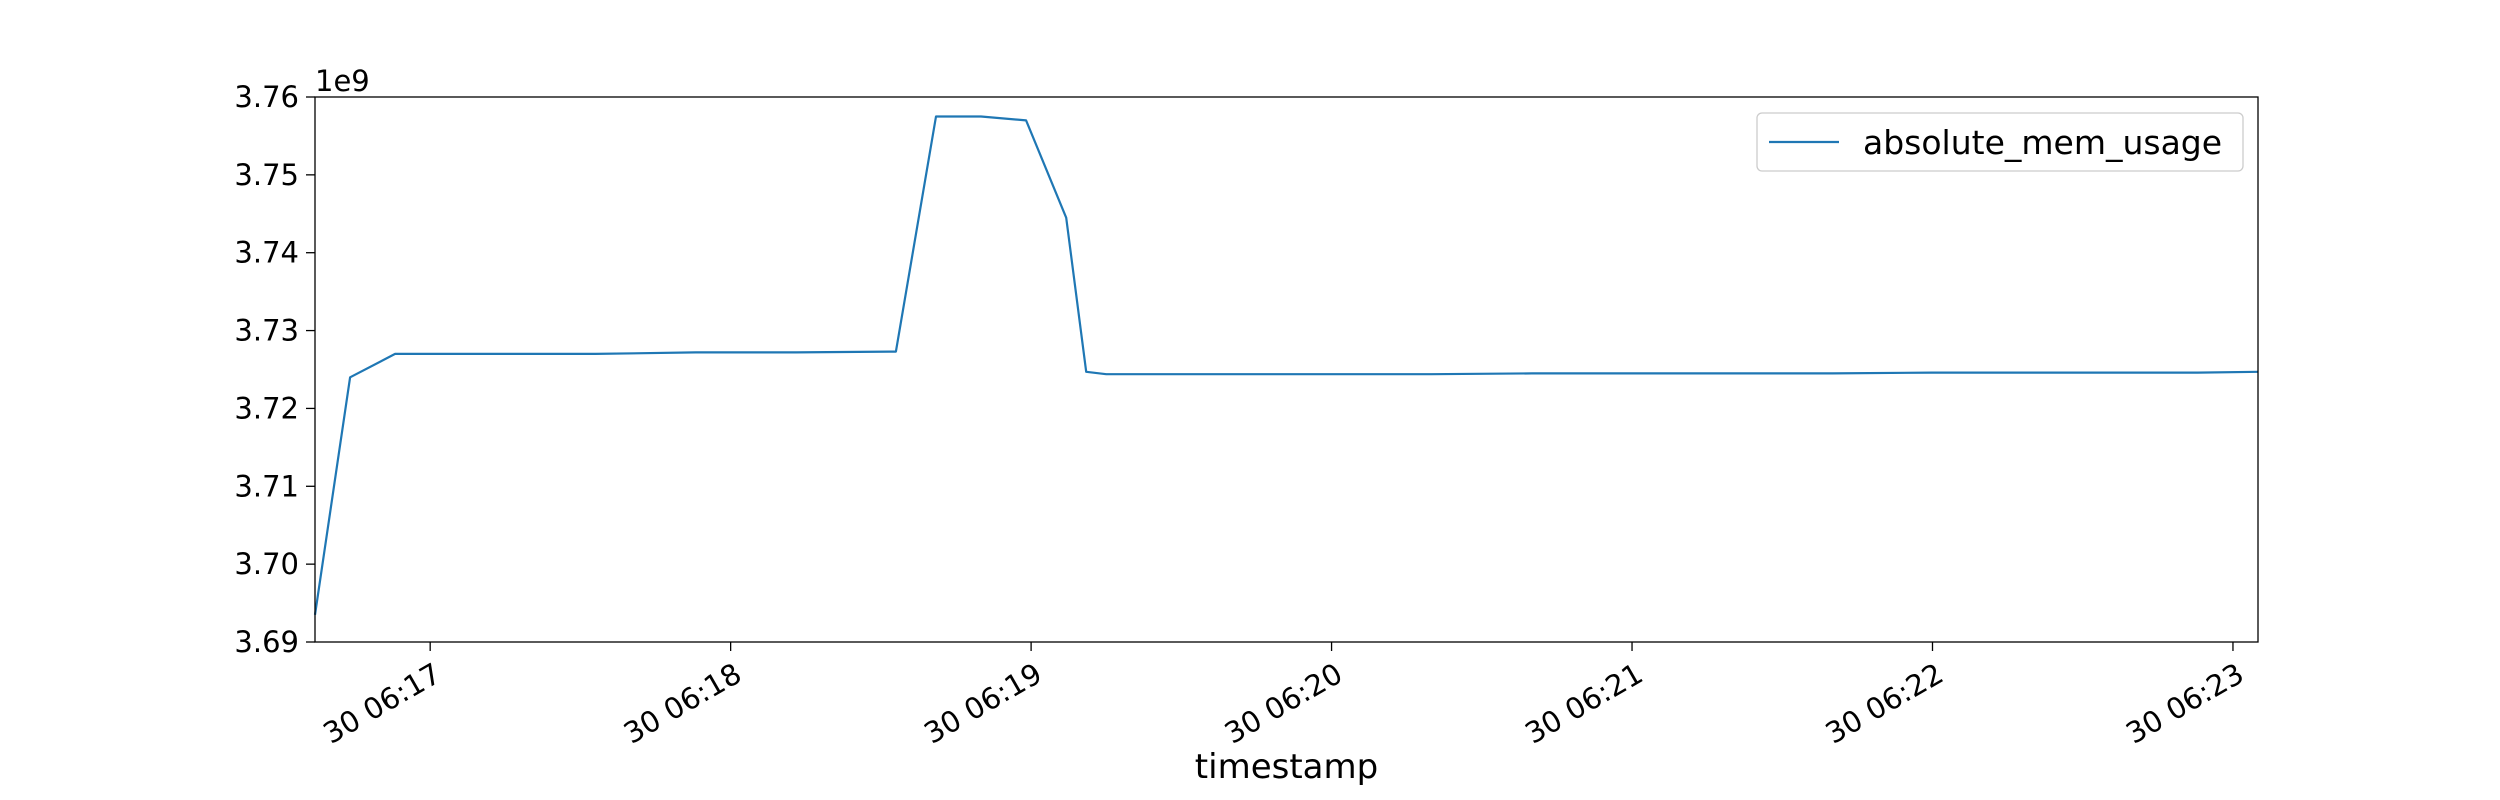 The width and height of the screenshot is (2500, 800). Describe the element at coordinates (274, 369) in the screenshot. I see `y-axis: 3.69 3.70 3.71 3.72 3.73 3.74 3.75 3.76` at that location.